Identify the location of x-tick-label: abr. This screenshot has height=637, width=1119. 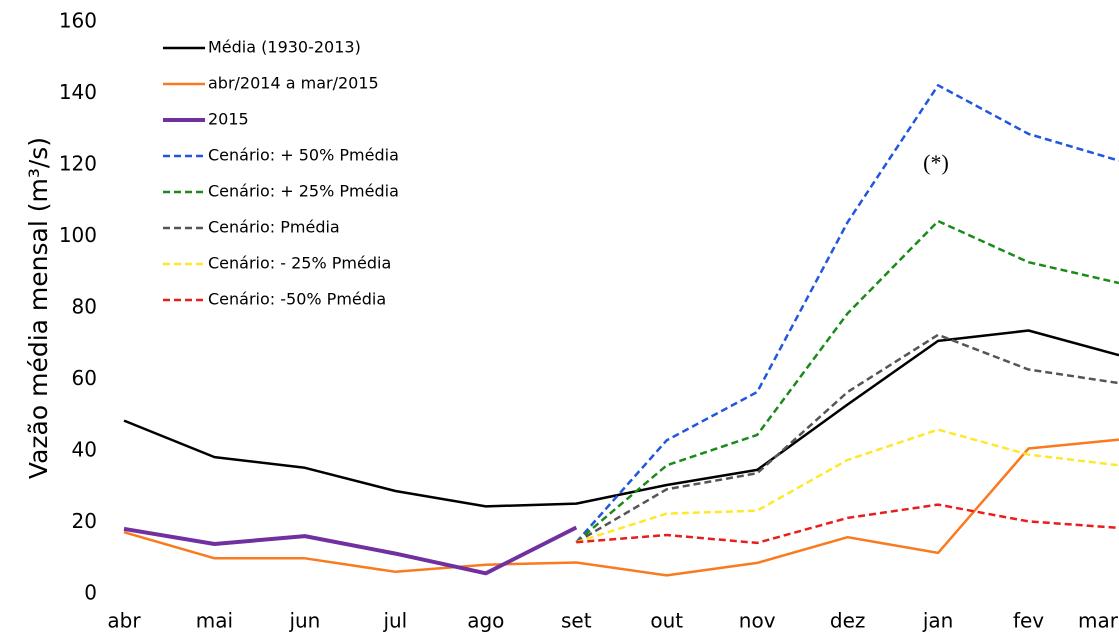
(124, 621).